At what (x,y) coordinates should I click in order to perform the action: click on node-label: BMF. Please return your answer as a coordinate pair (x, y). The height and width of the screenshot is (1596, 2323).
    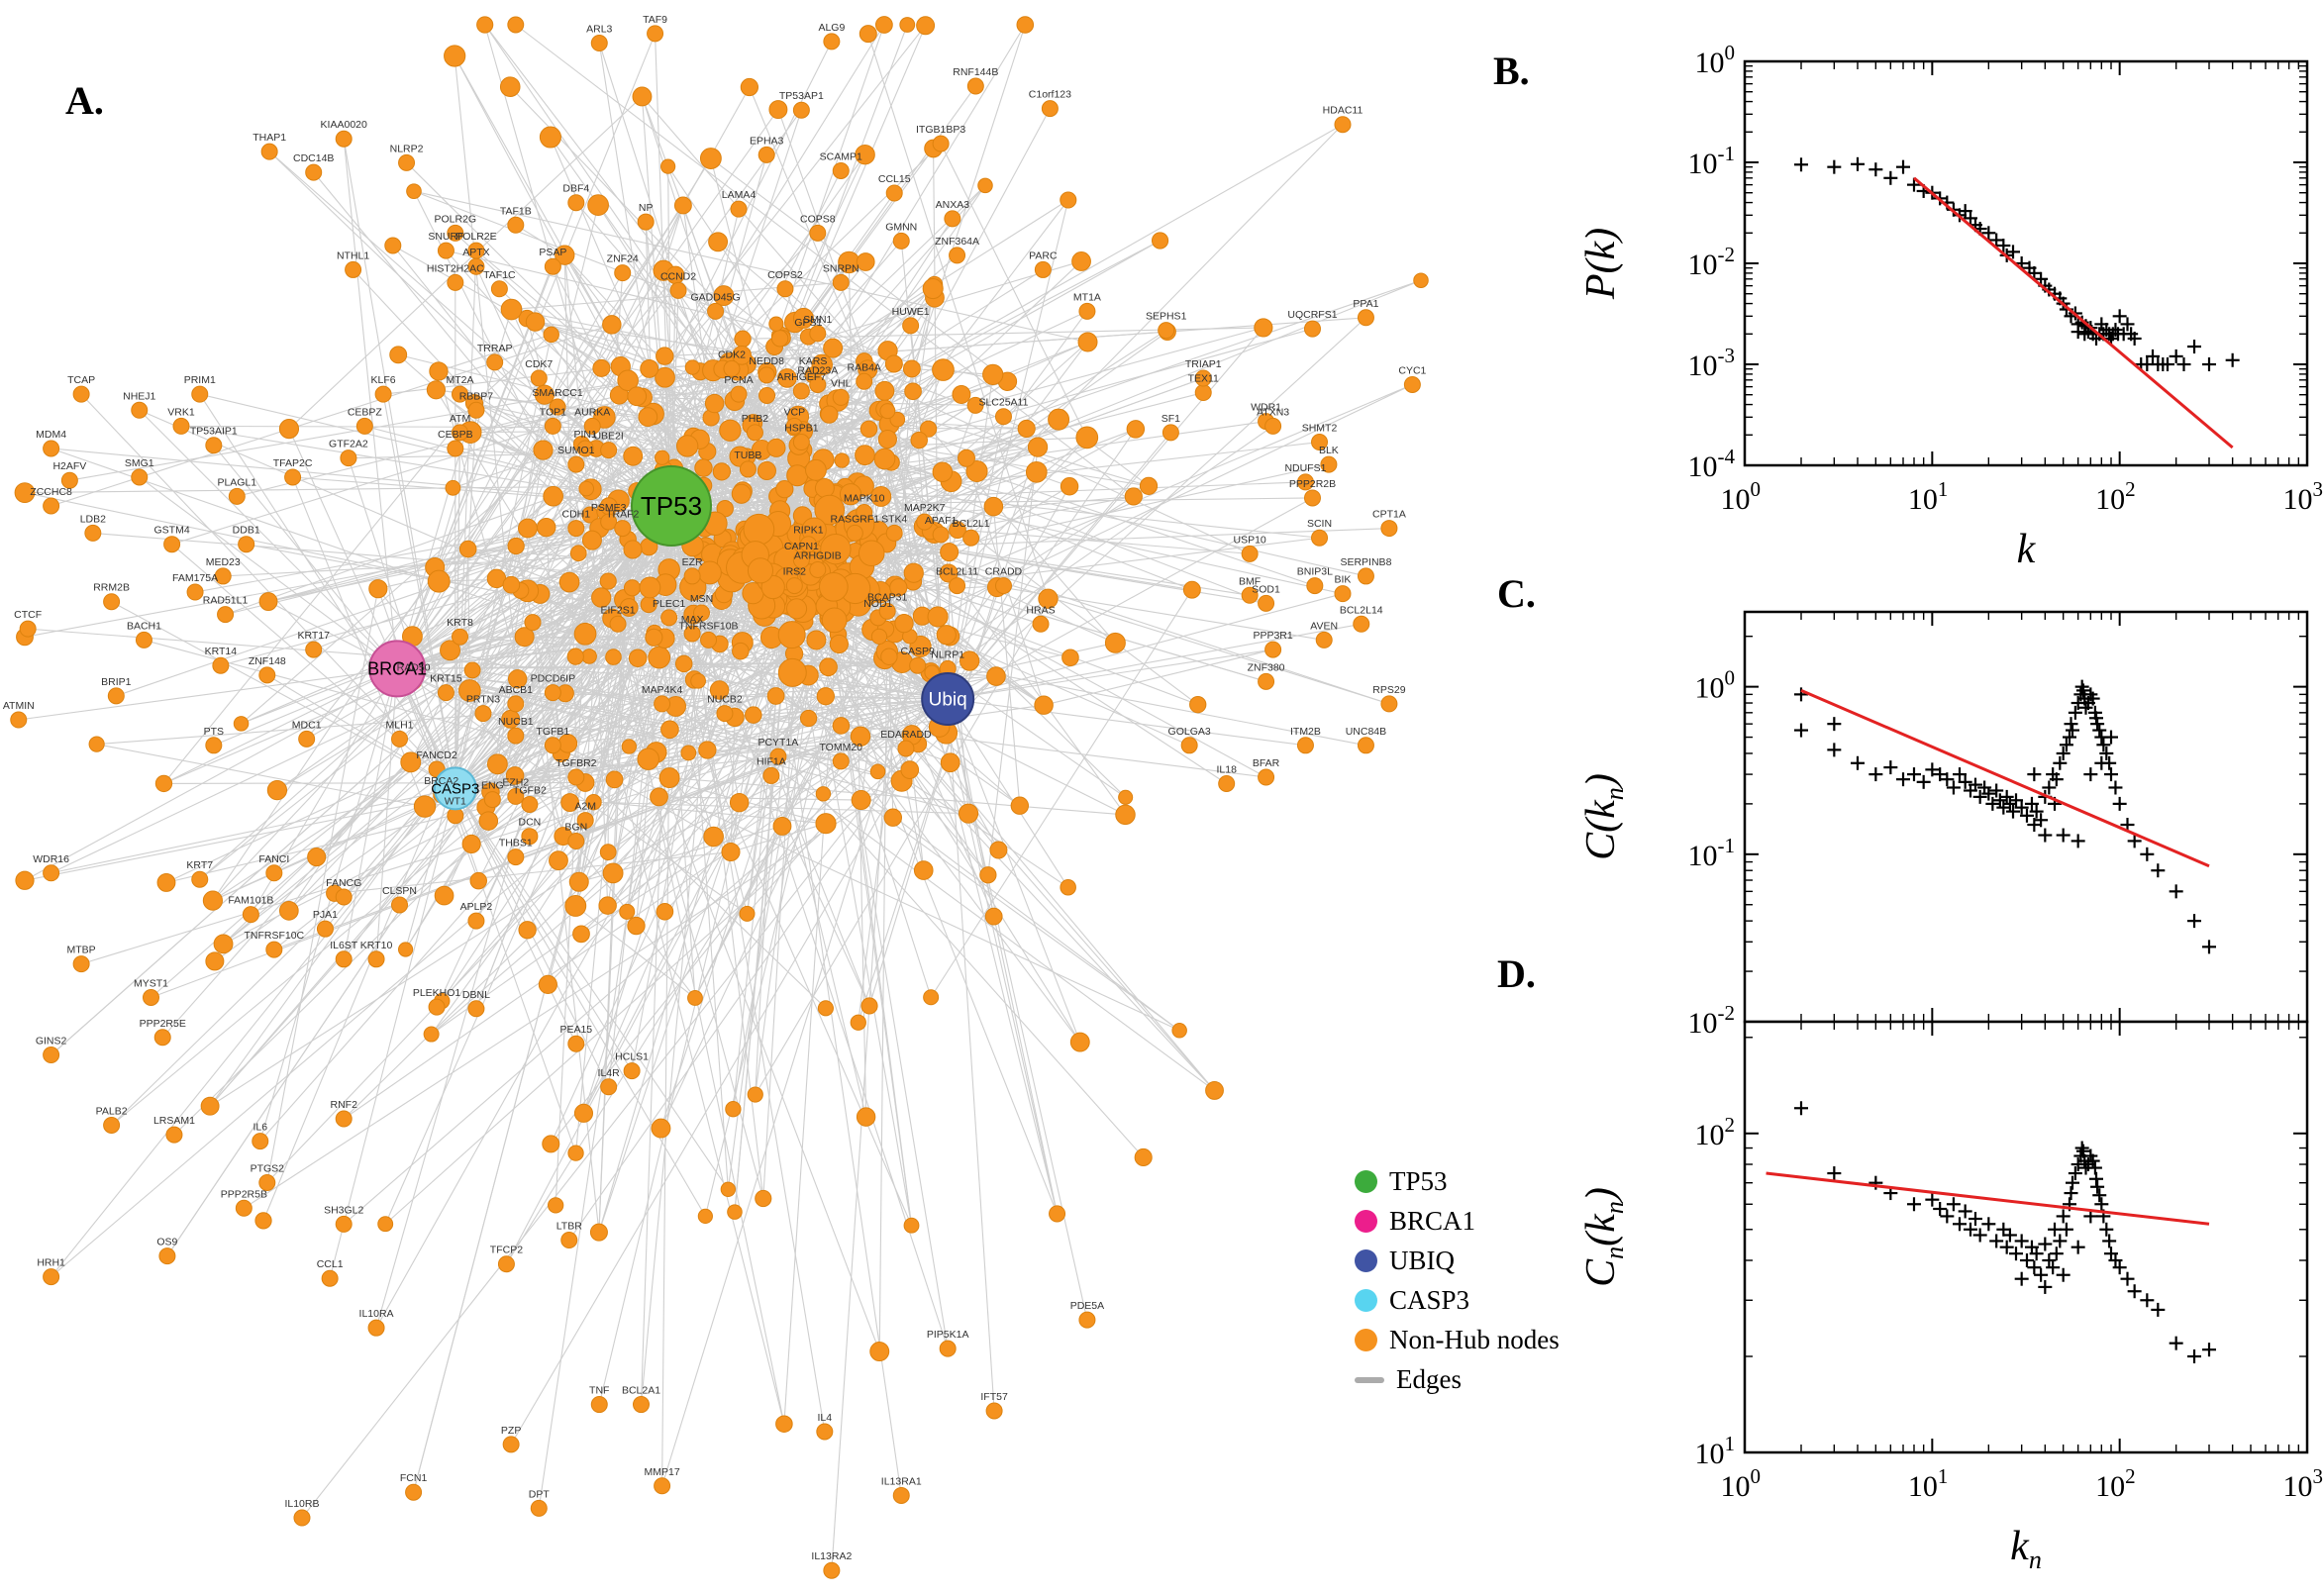
    Looking at the image, I should click on (1250, 581).